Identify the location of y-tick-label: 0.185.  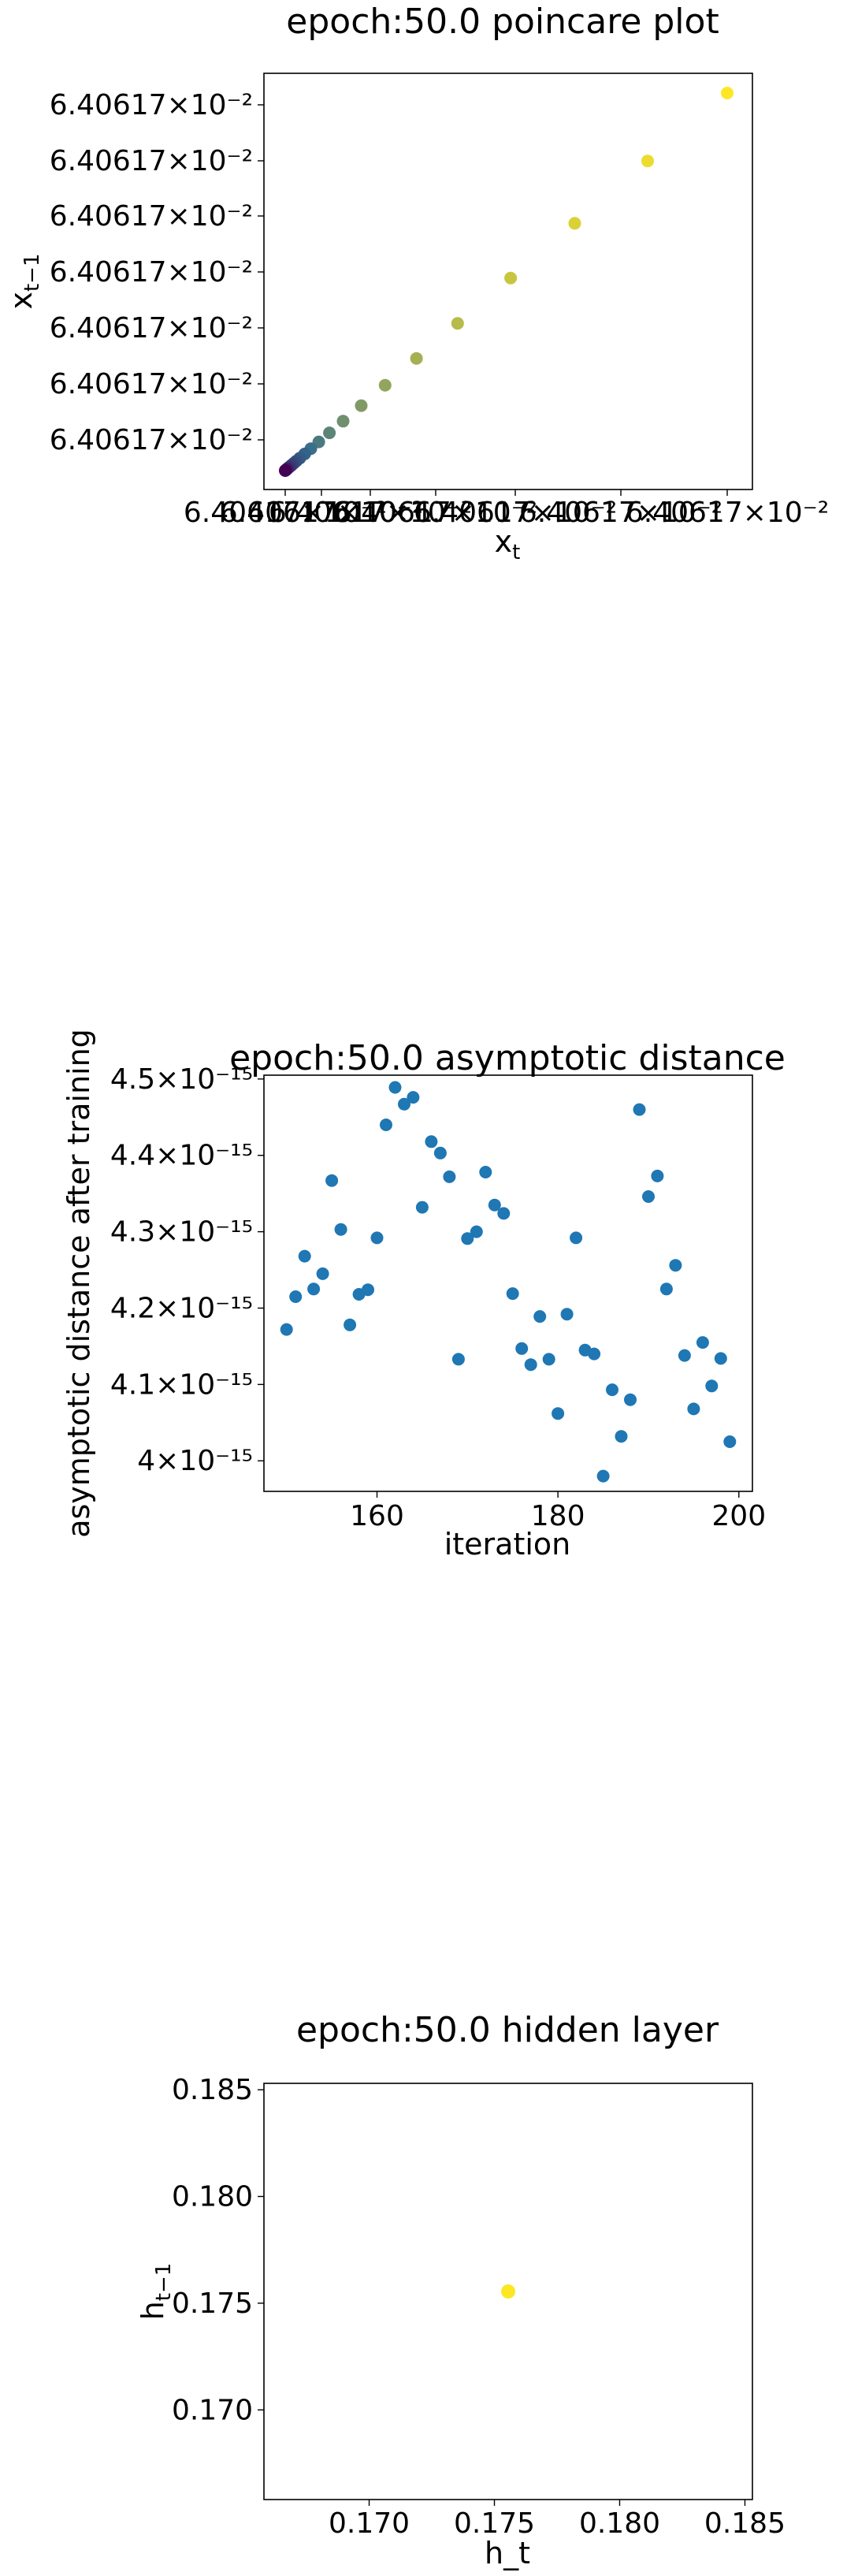
(212, 2090).